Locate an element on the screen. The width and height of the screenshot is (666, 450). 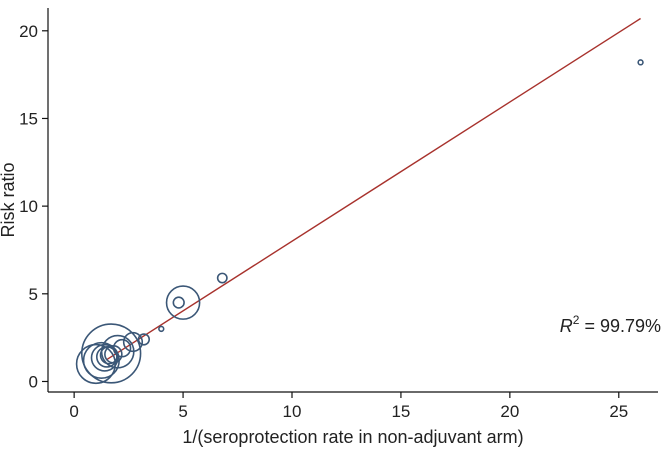
y-tick-label: 20 is located at coordinates (28, 31).